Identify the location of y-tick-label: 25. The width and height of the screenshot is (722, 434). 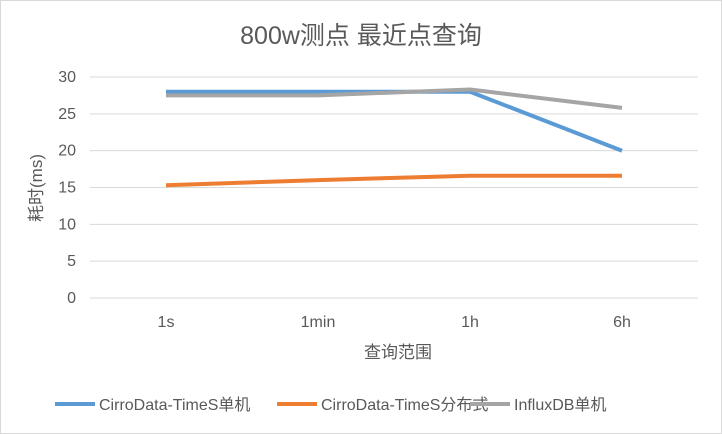
(67, 114).